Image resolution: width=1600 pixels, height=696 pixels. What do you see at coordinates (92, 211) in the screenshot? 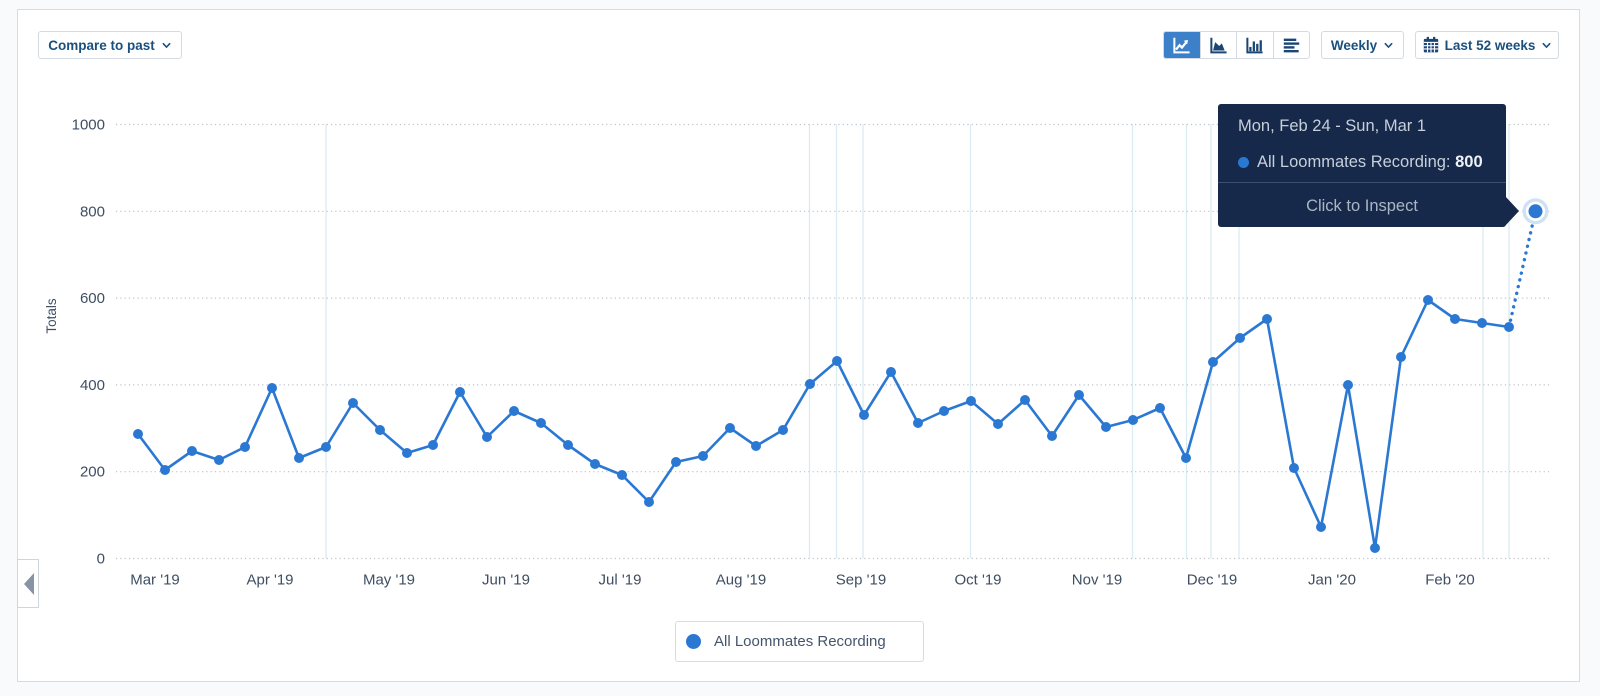
I see `svg-text: 800` at bounding box center [92, 211].